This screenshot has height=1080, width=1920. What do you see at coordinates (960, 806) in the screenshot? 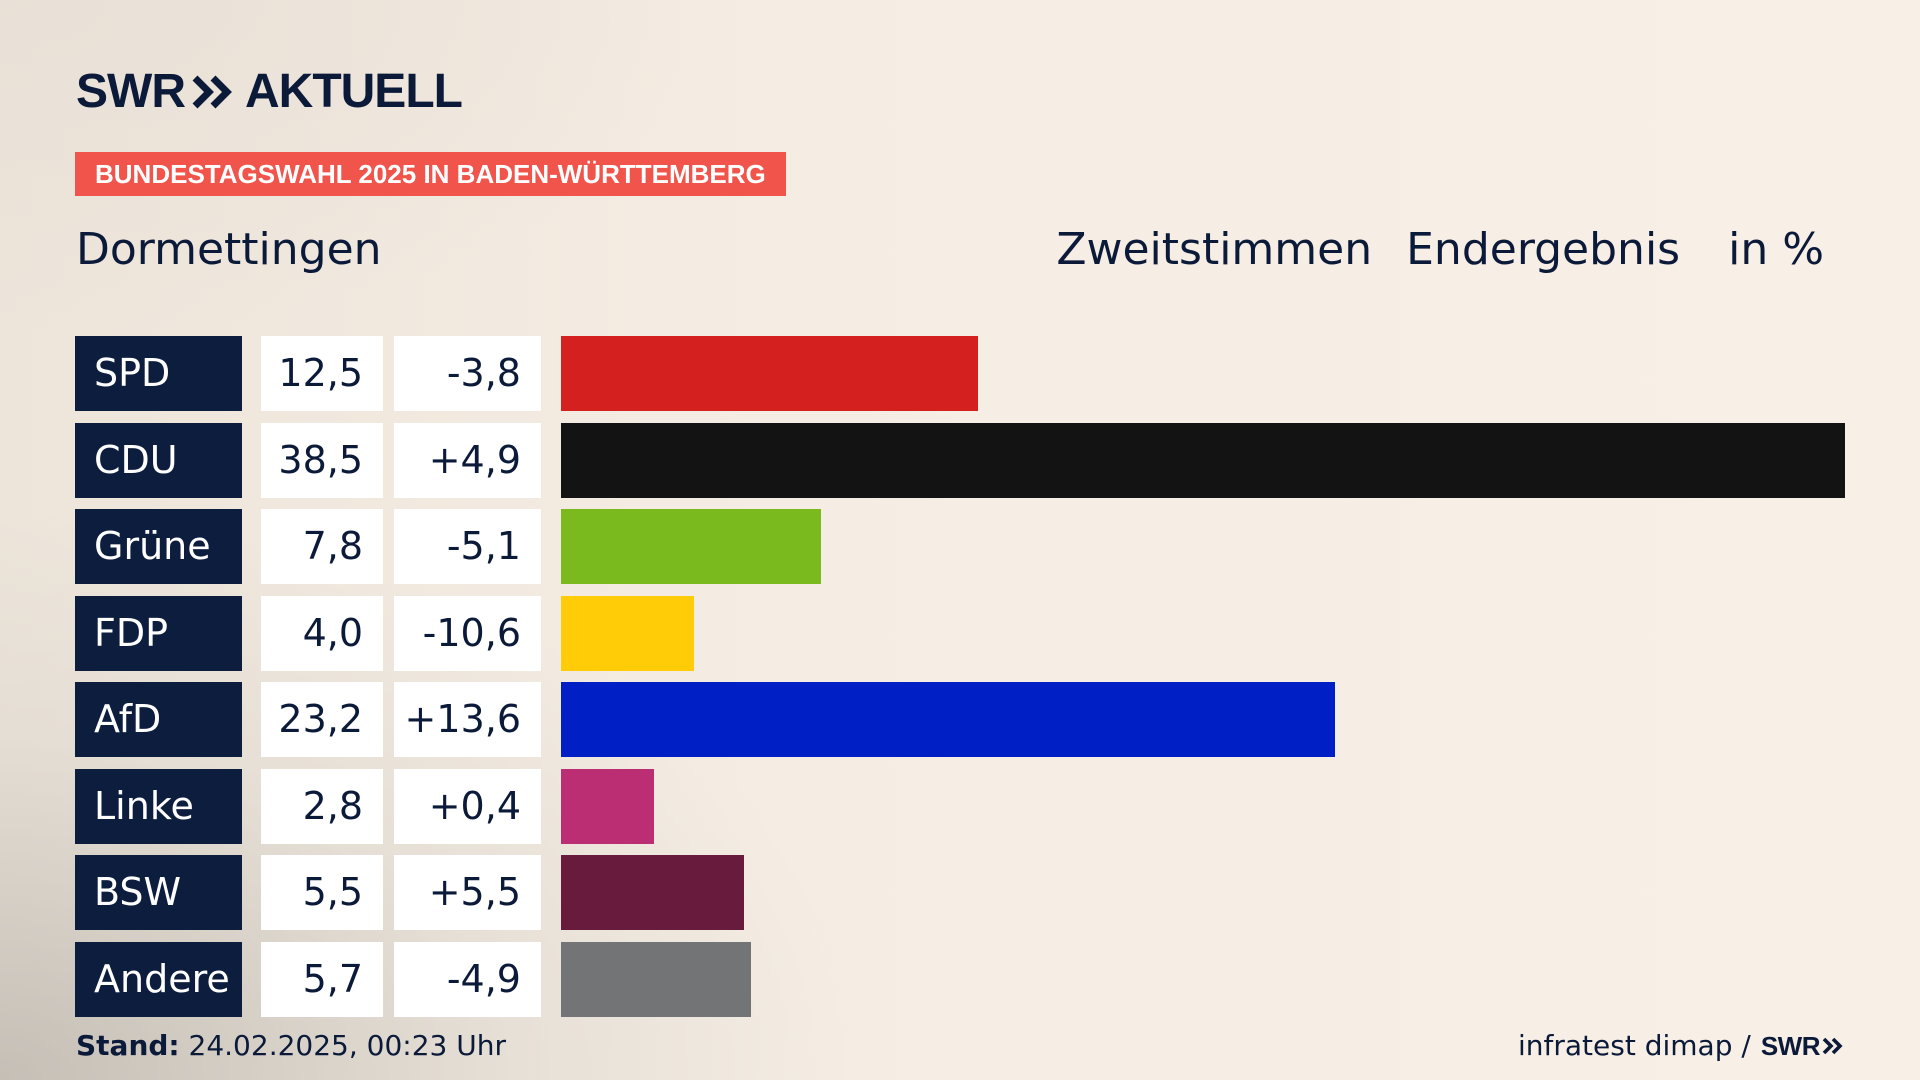
I see `result-row: Linke 2,8 +0,4` at bounding box center [960, 806].